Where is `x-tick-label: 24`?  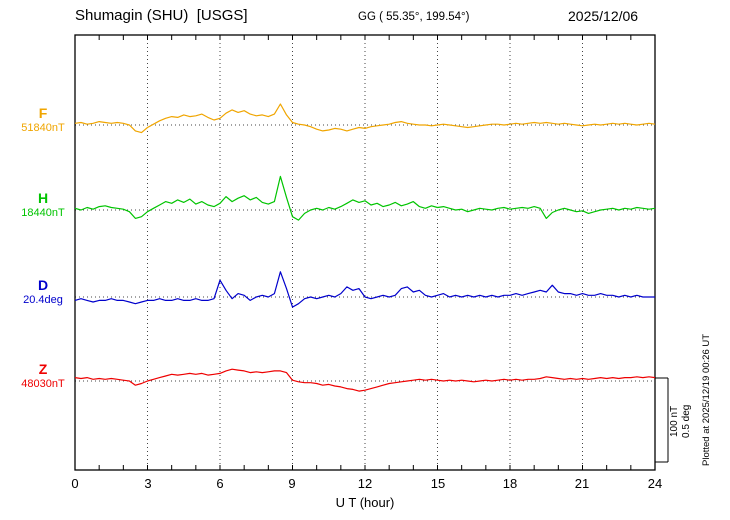 x-tick-label: 24 is located at coordinates (655, 483).